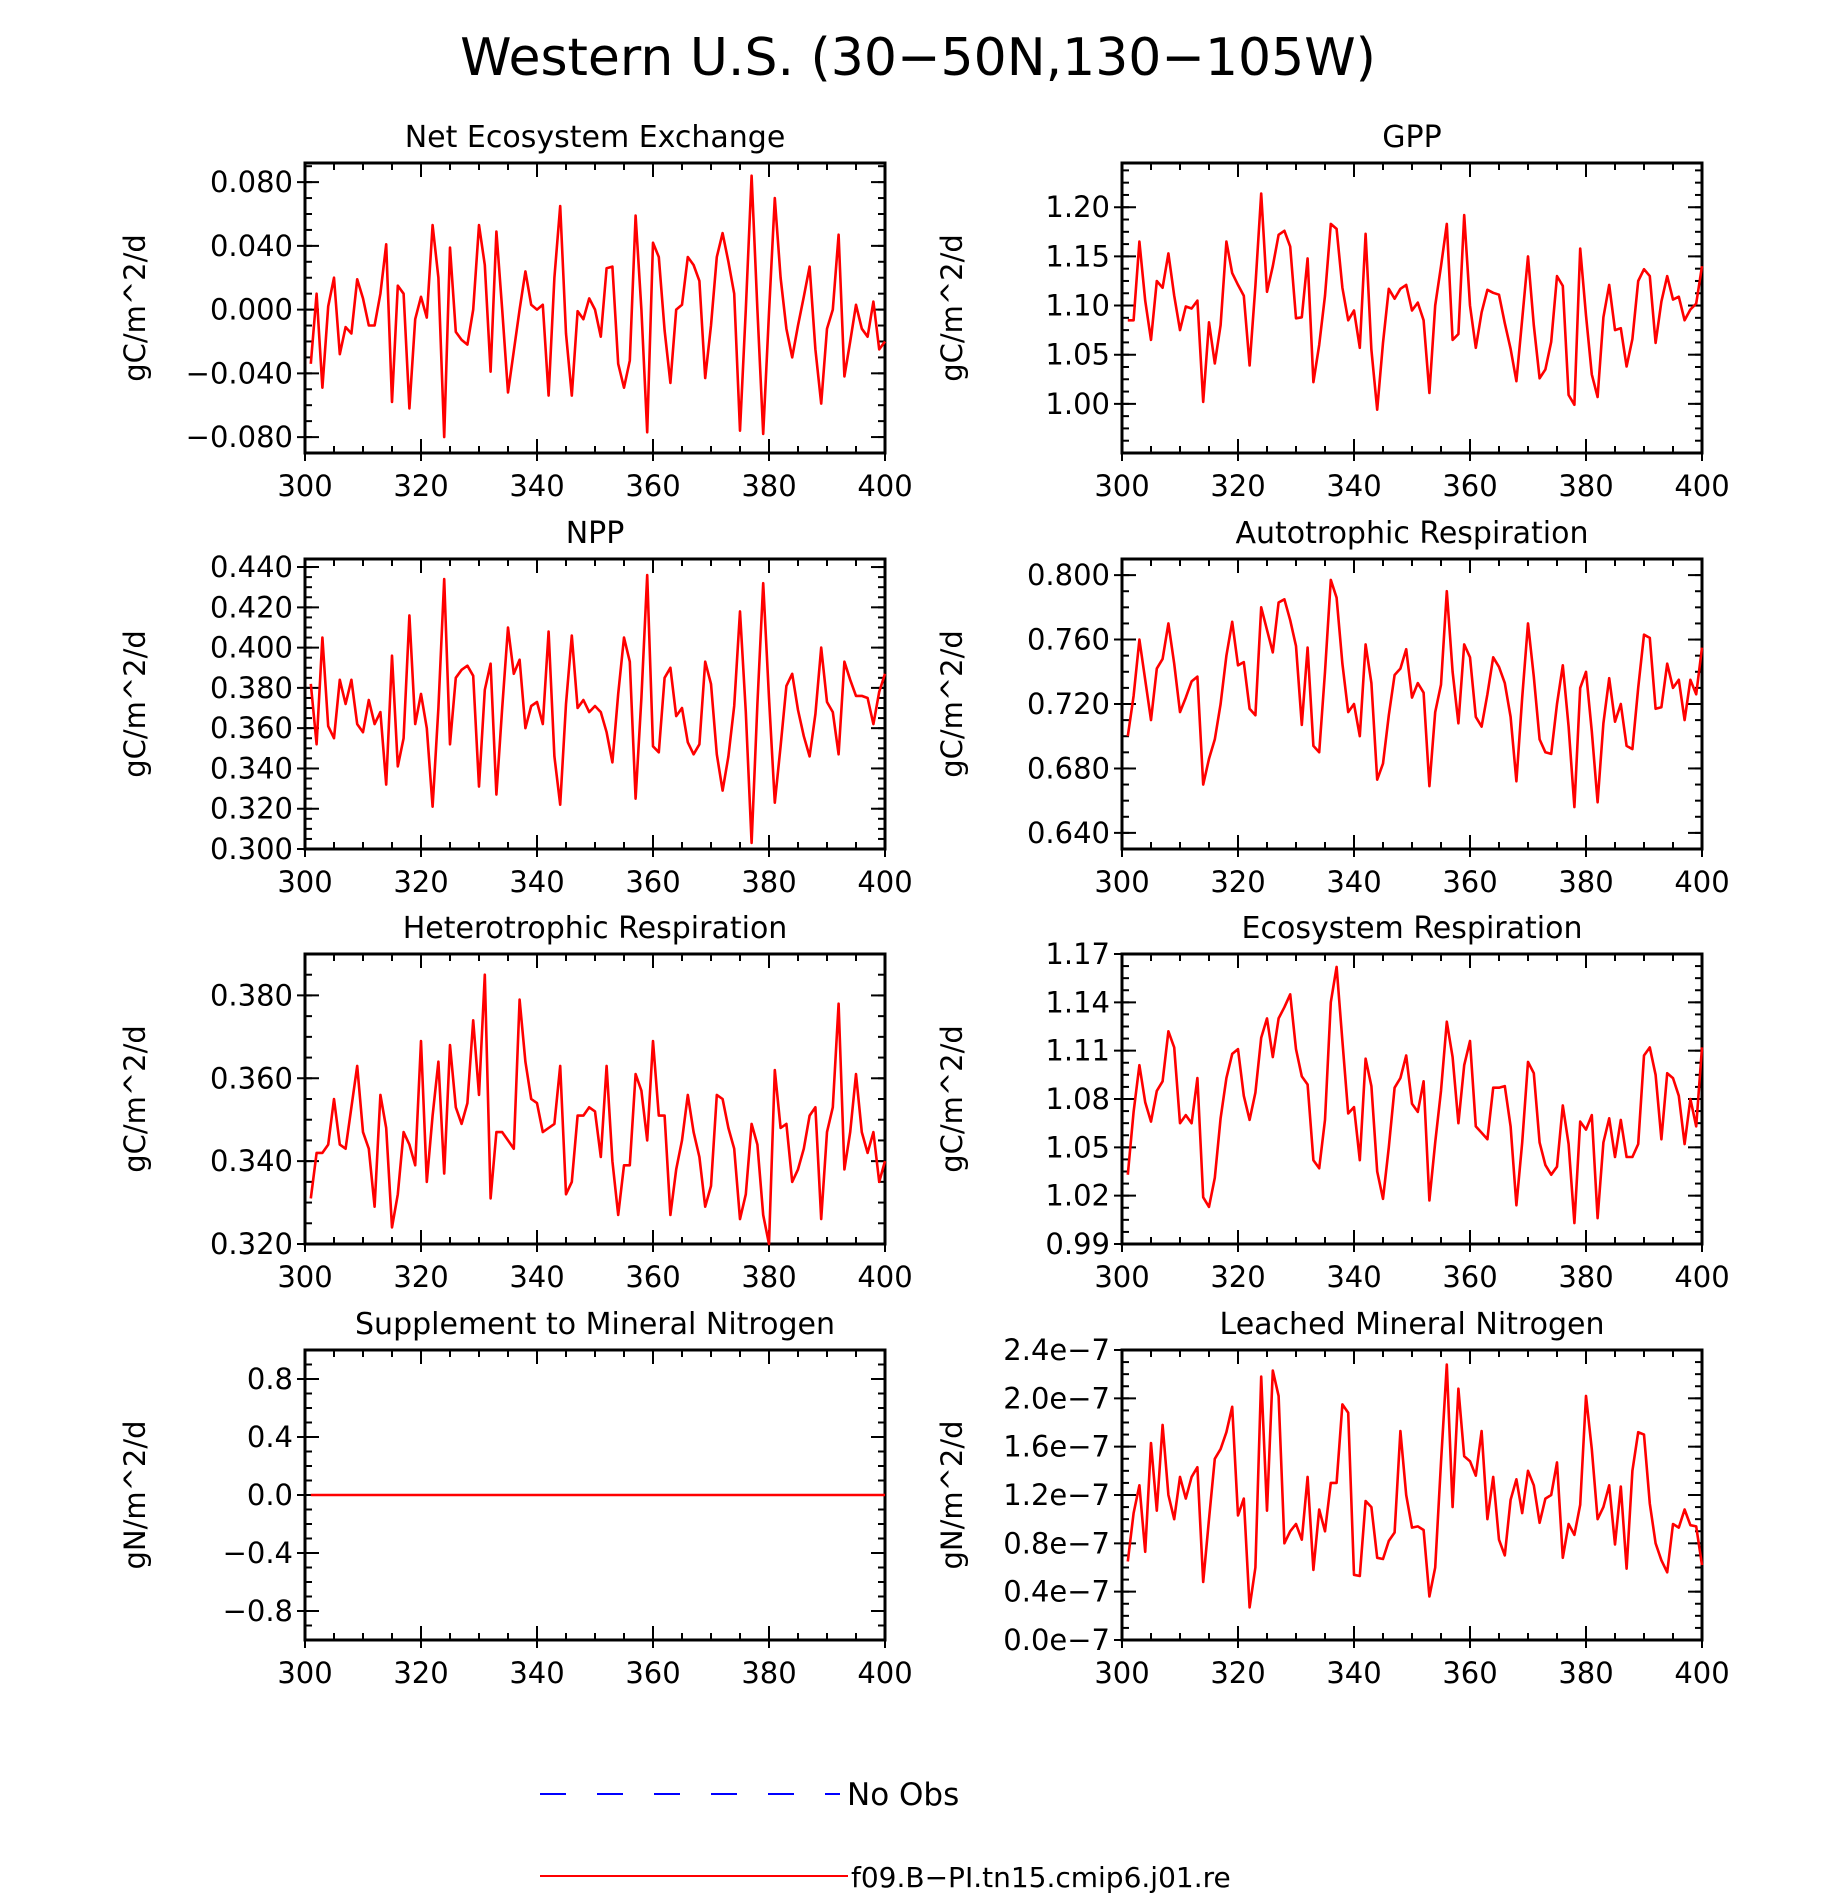 The width and height of the screenshot is (1836, 1898). What do you see at coordinates (251, 1078) in the screenshot?
I see `chart-heterotrophic-respiration-ytick-label: 0.360` at bounding box center [251, 1078].